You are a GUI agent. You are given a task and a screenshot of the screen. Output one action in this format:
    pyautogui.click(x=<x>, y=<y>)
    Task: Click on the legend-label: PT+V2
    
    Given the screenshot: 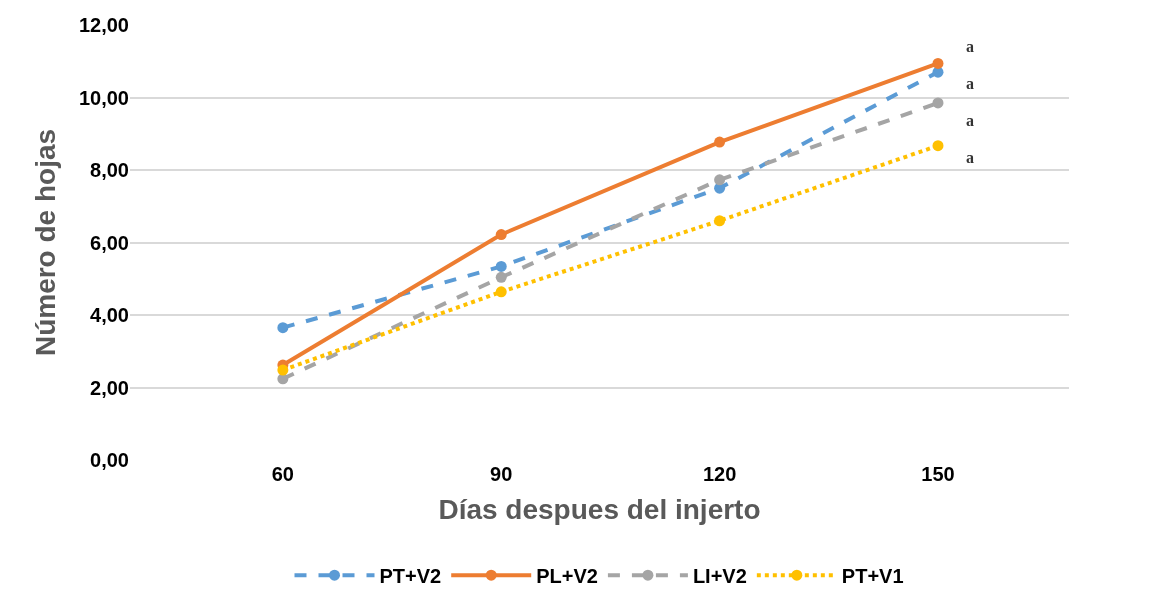 What is the action you would take?
    pyautogui.click(x=410, y=576)
    